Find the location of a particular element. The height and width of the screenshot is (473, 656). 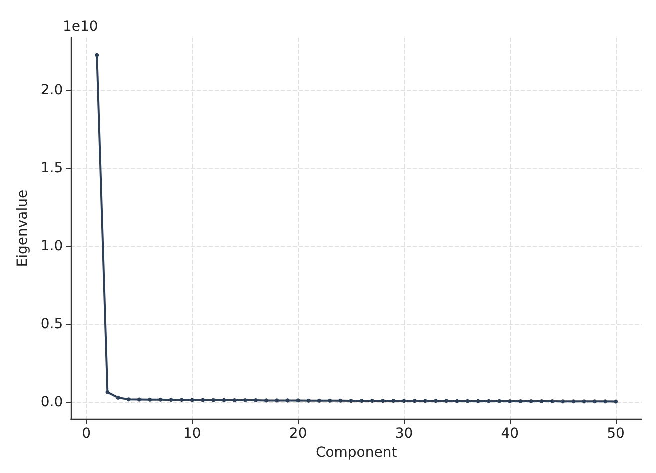

x-tick-label: 50 is located at coordinates (616, 434).